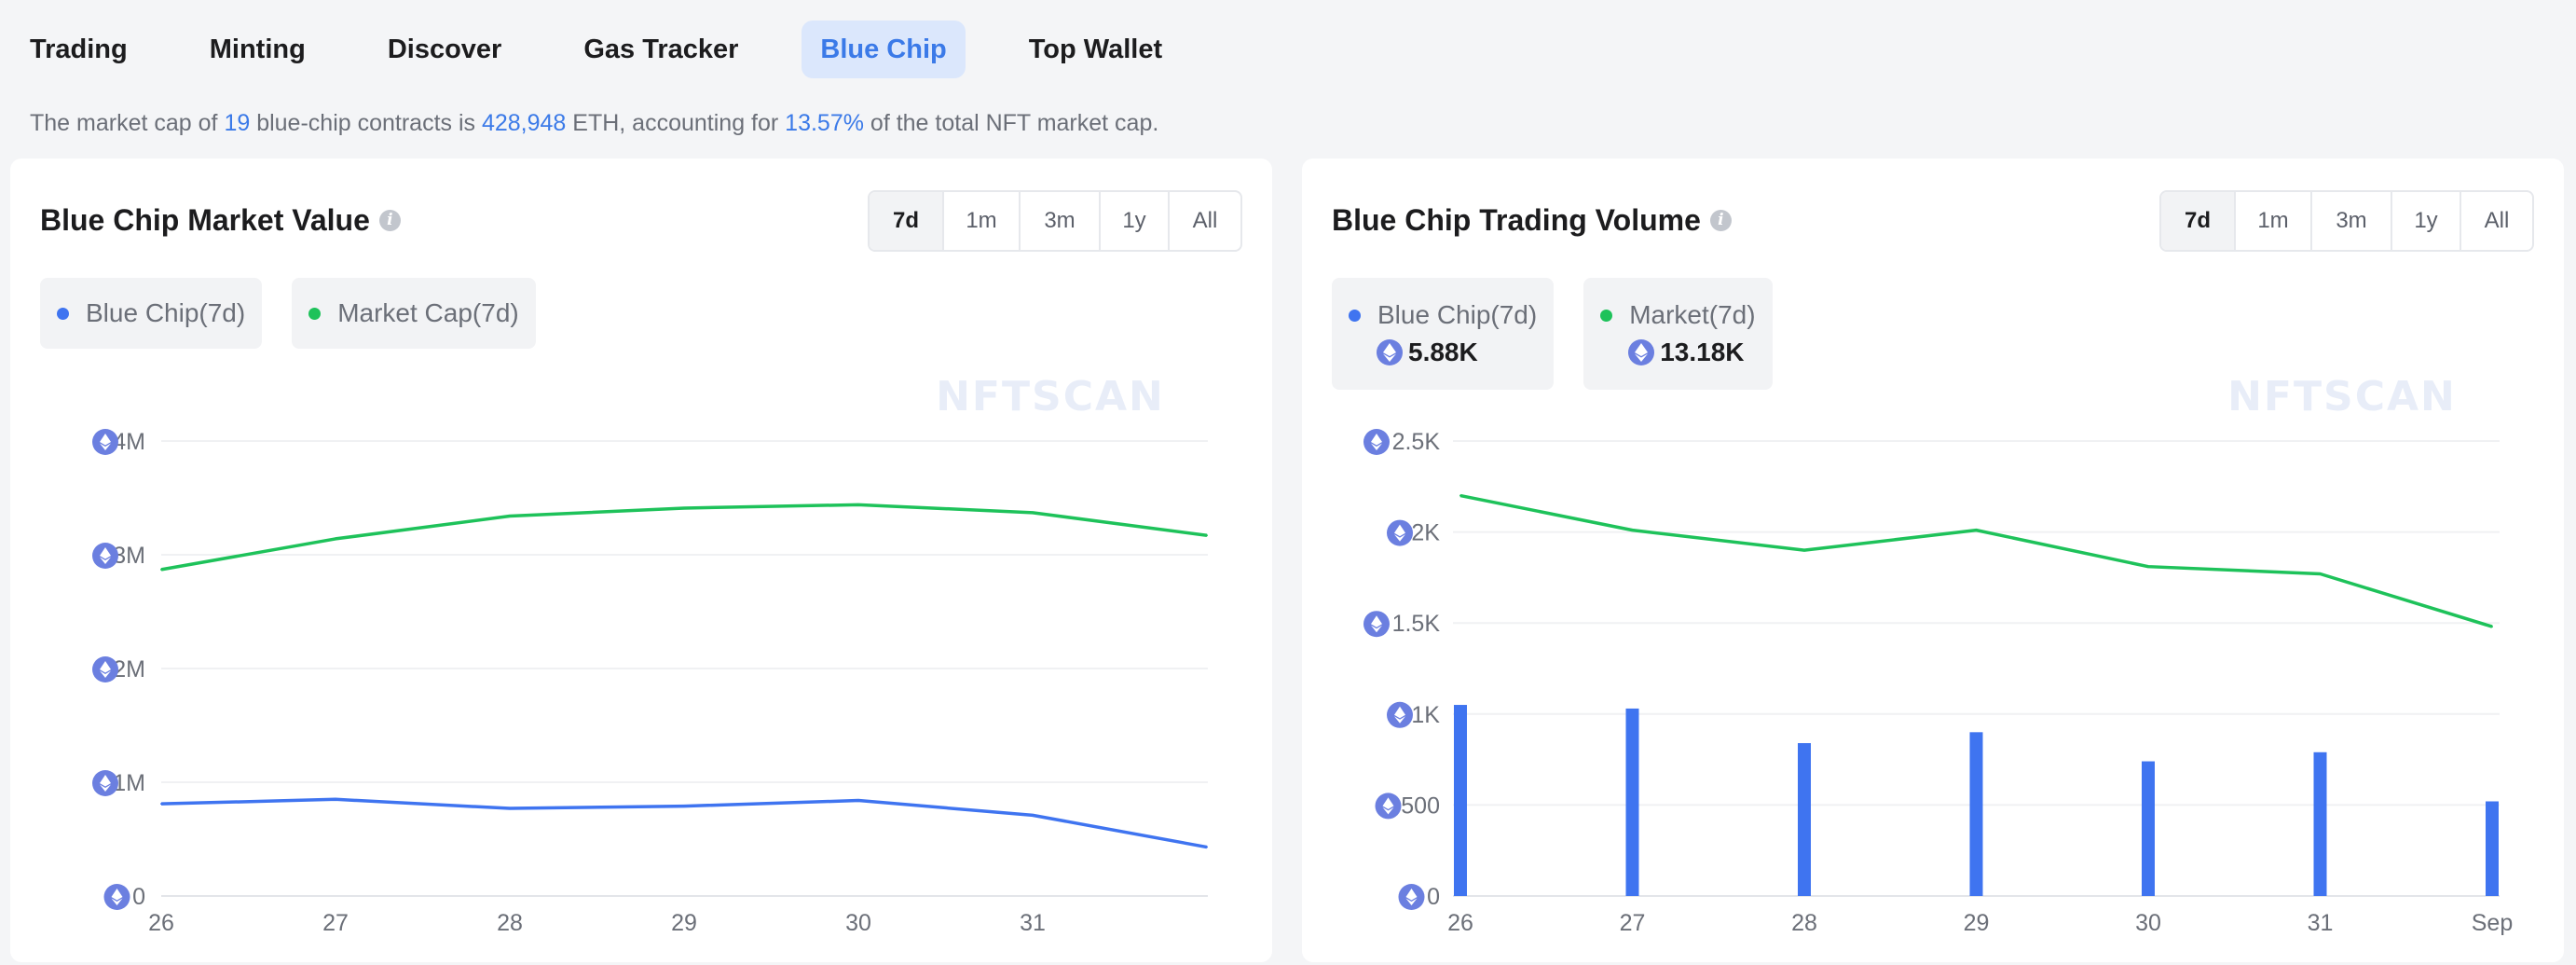 The height and width of the screenshot is (965, 2576). I want to click on series-line, so click(1976, 560).